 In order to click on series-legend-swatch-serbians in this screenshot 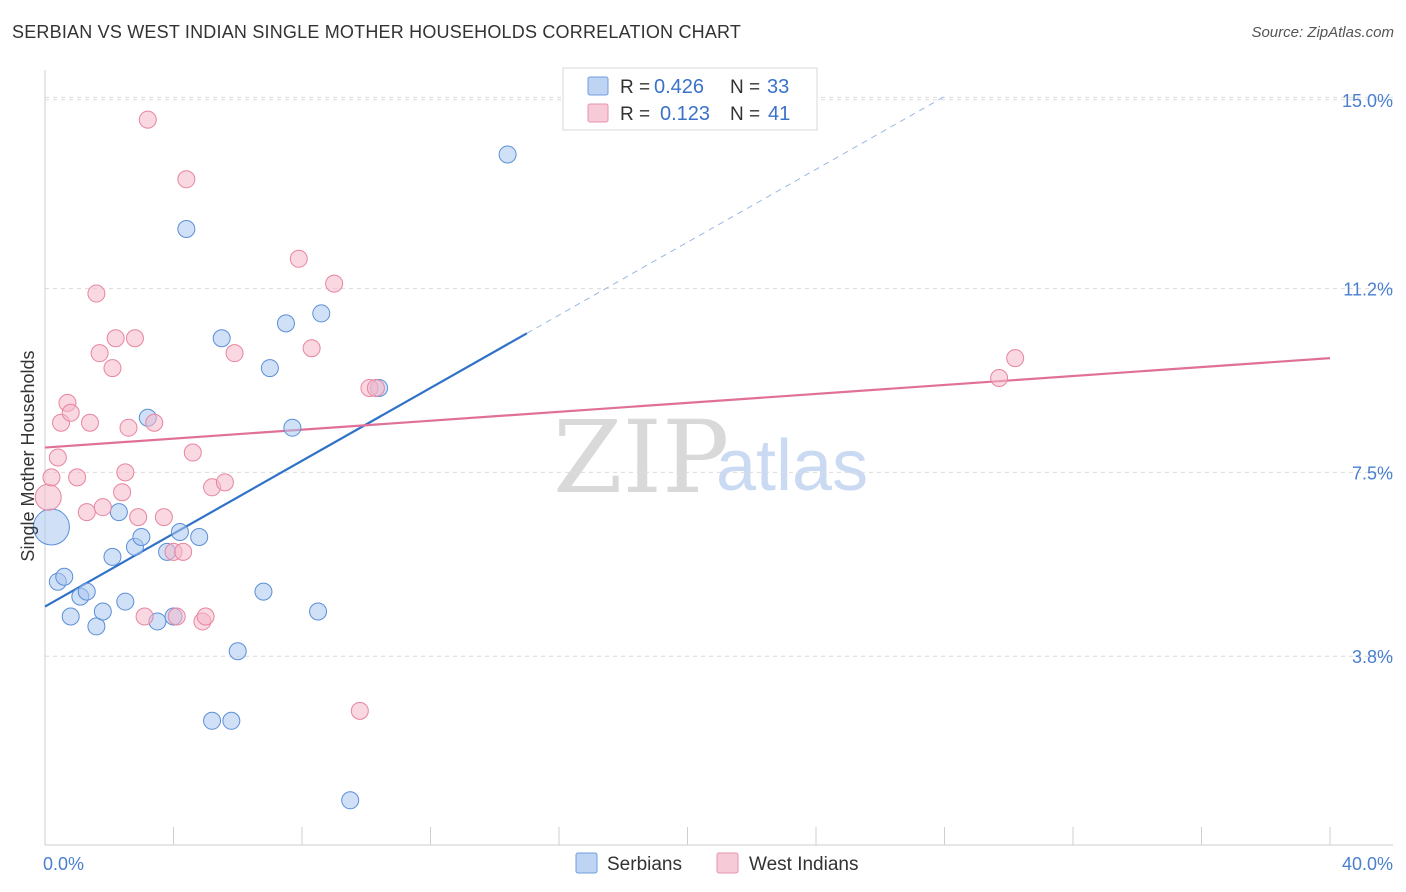, I will do `click(586, 863)`.